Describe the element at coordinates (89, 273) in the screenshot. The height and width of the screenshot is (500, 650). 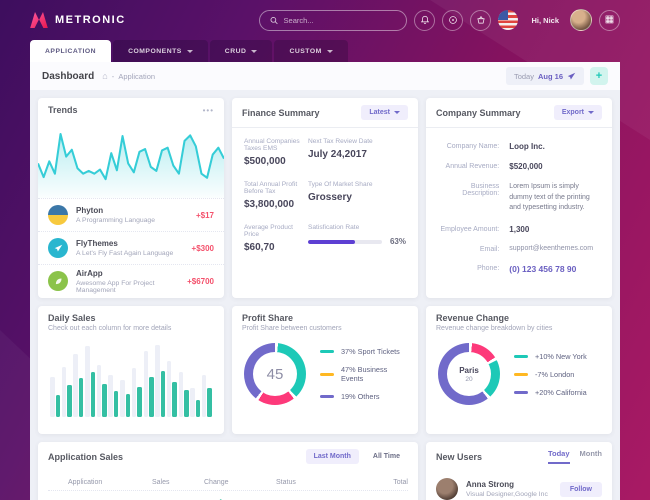
I see `item-name: AirApp` at that location.